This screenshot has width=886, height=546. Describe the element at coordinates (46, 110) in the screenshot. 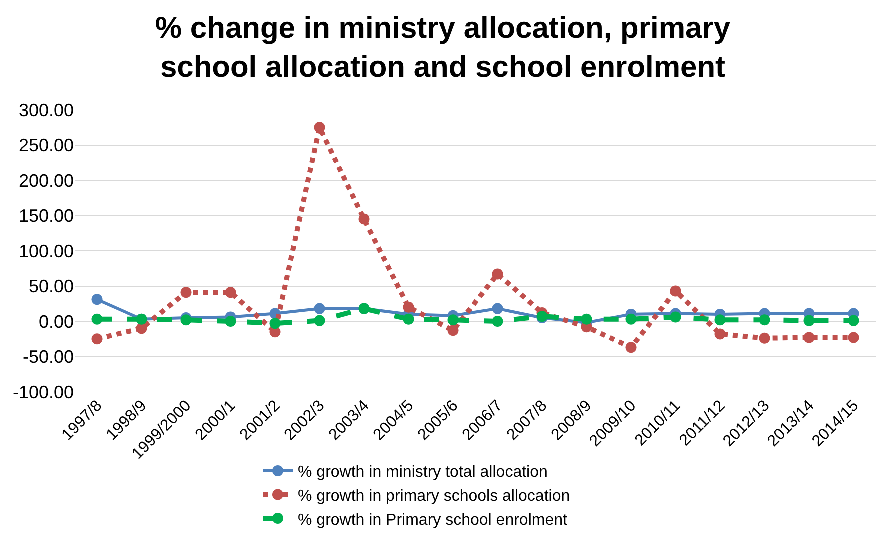

I see `y-tick-label: 300.00` at that location.